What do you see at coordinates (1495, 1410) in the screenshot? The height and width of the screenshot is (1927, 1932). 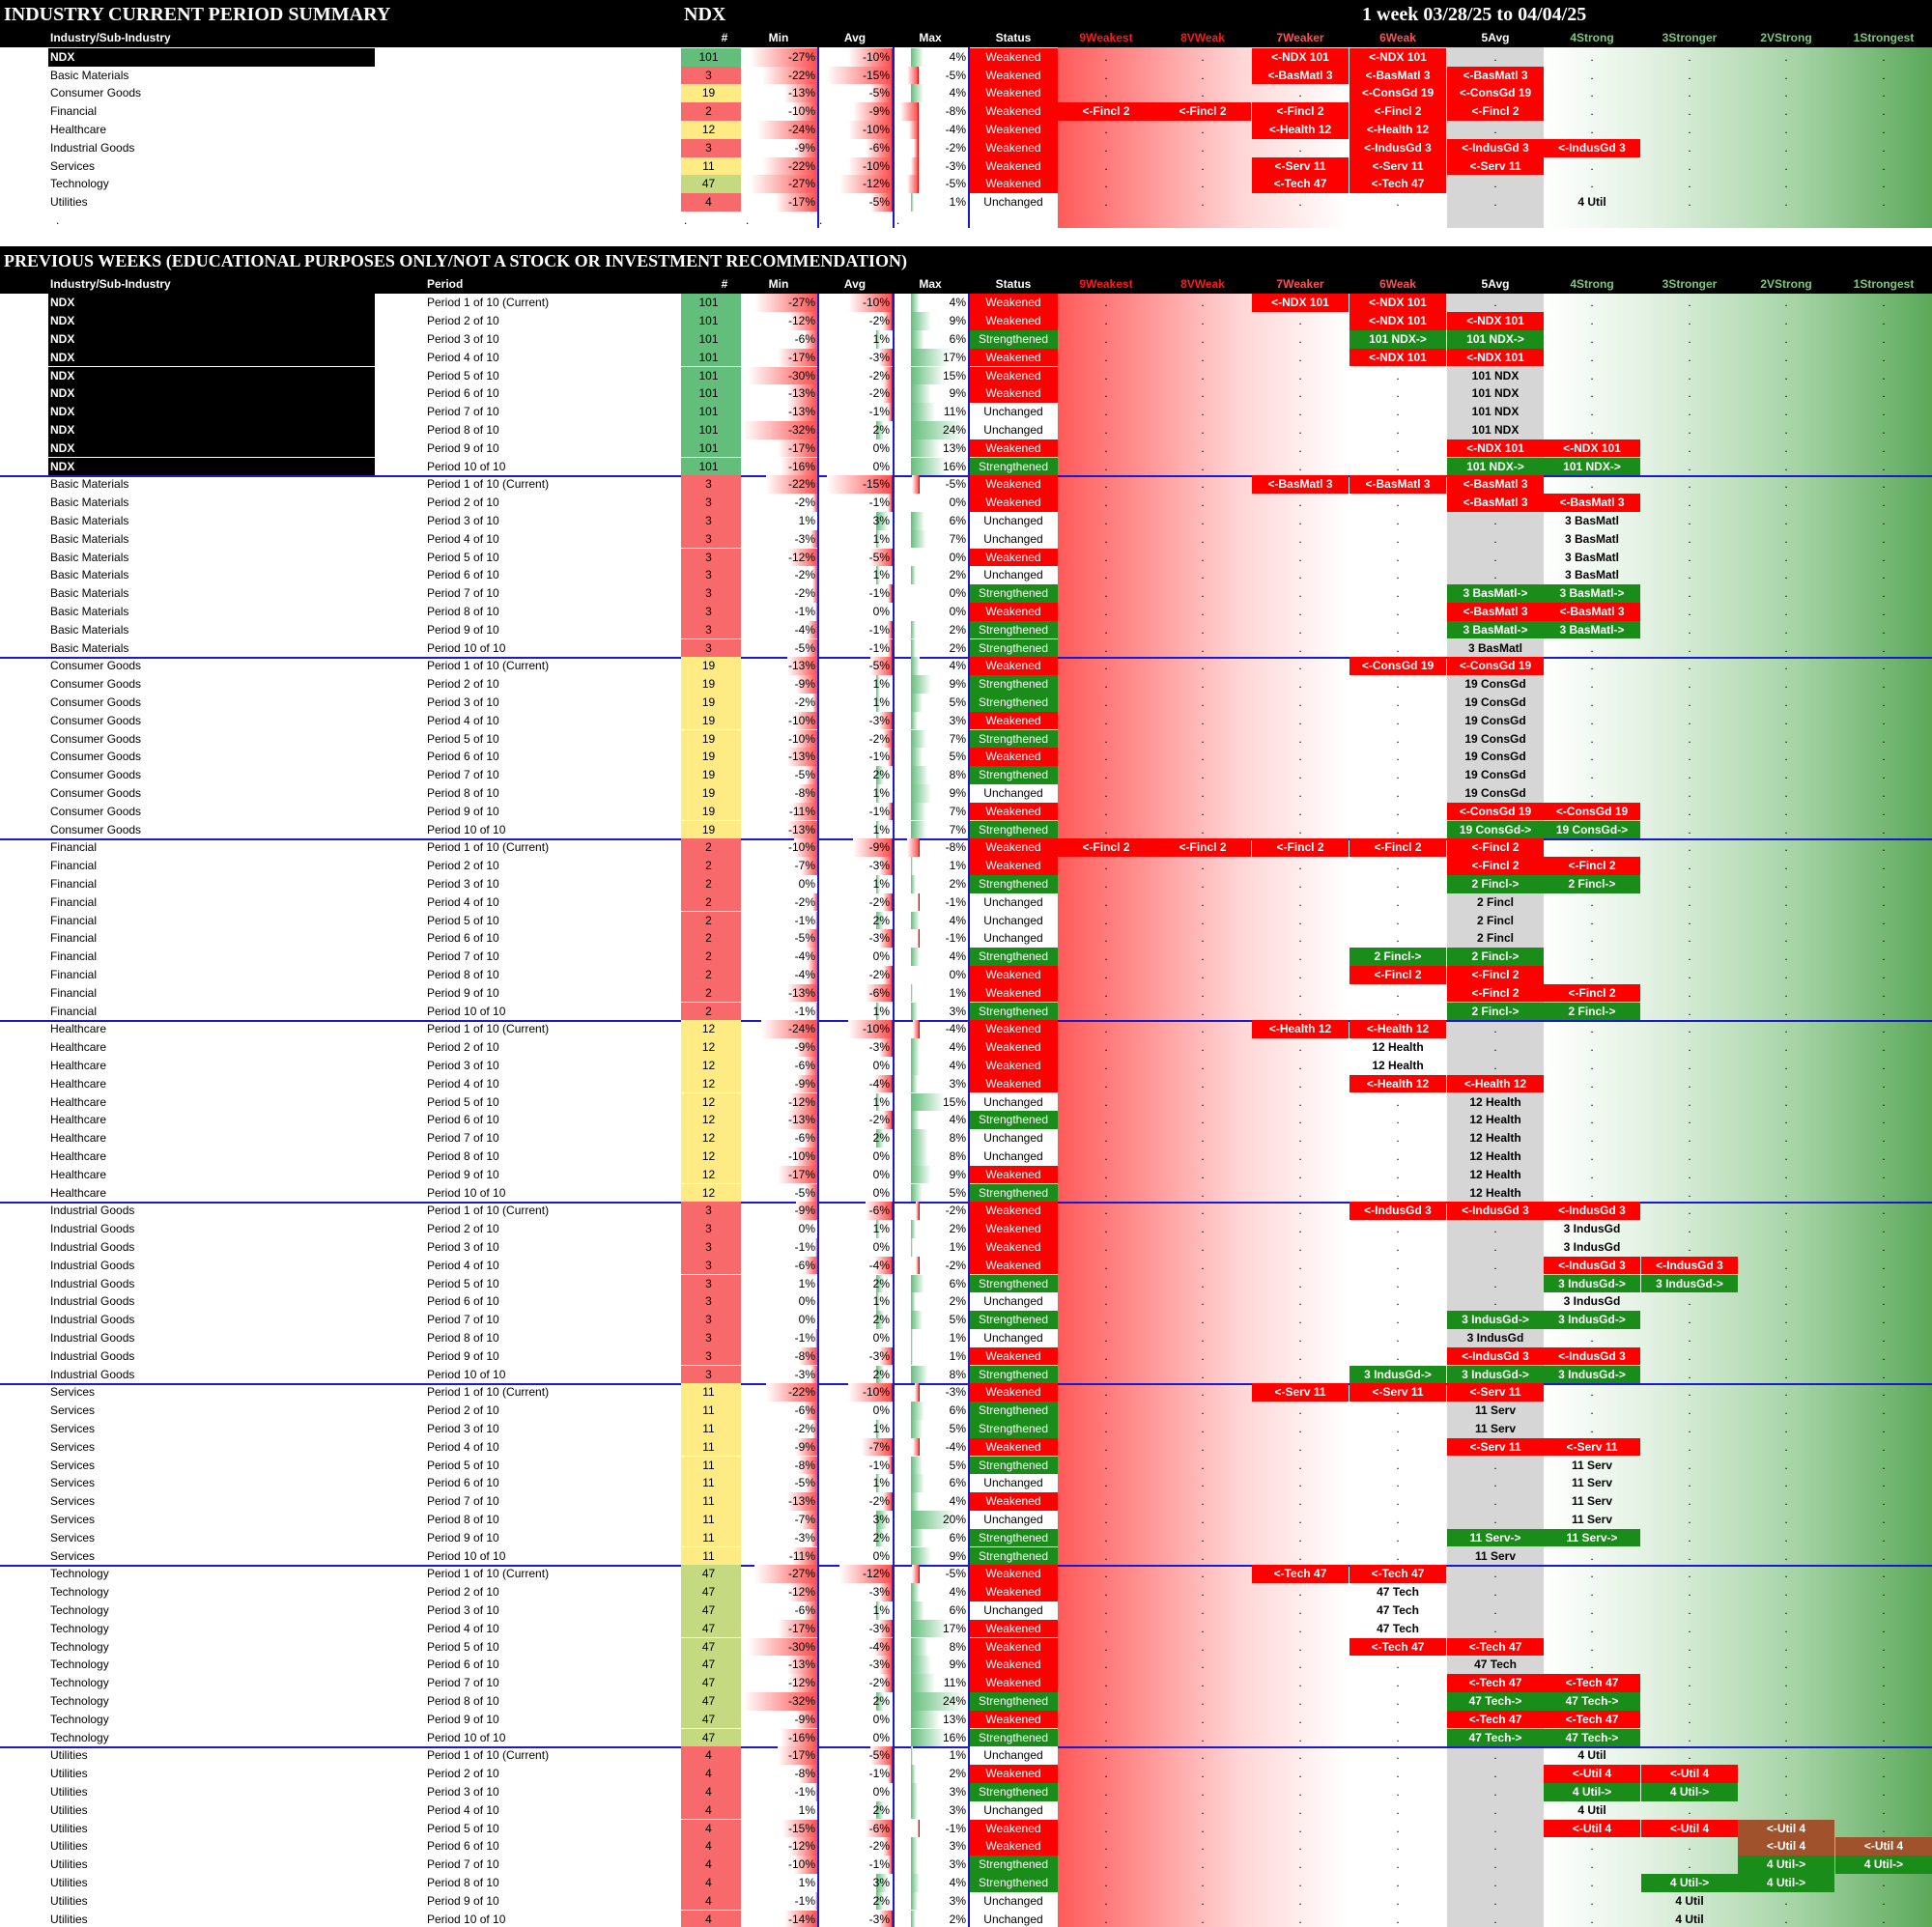 I see `rank-cell-5: 11 Serv` at bounding box center [1495, 1410].